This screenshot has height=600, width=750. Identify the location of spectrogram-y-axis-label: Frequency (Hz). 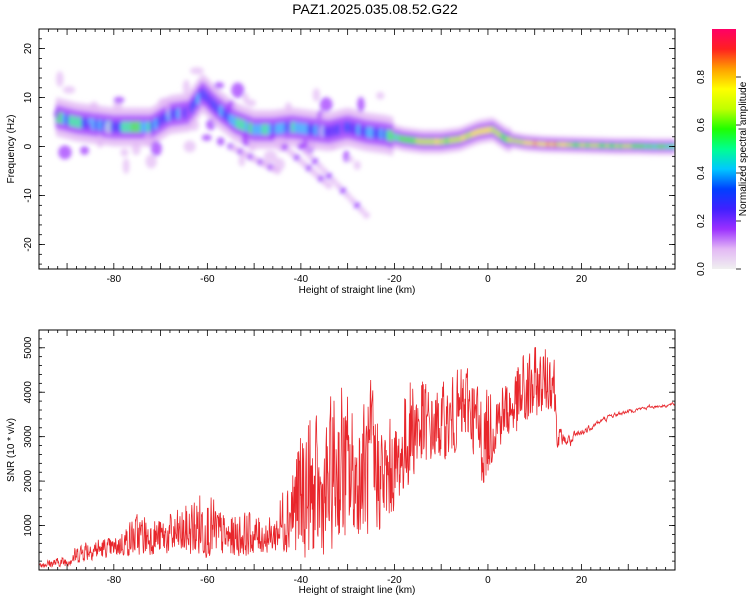
(11, 149).